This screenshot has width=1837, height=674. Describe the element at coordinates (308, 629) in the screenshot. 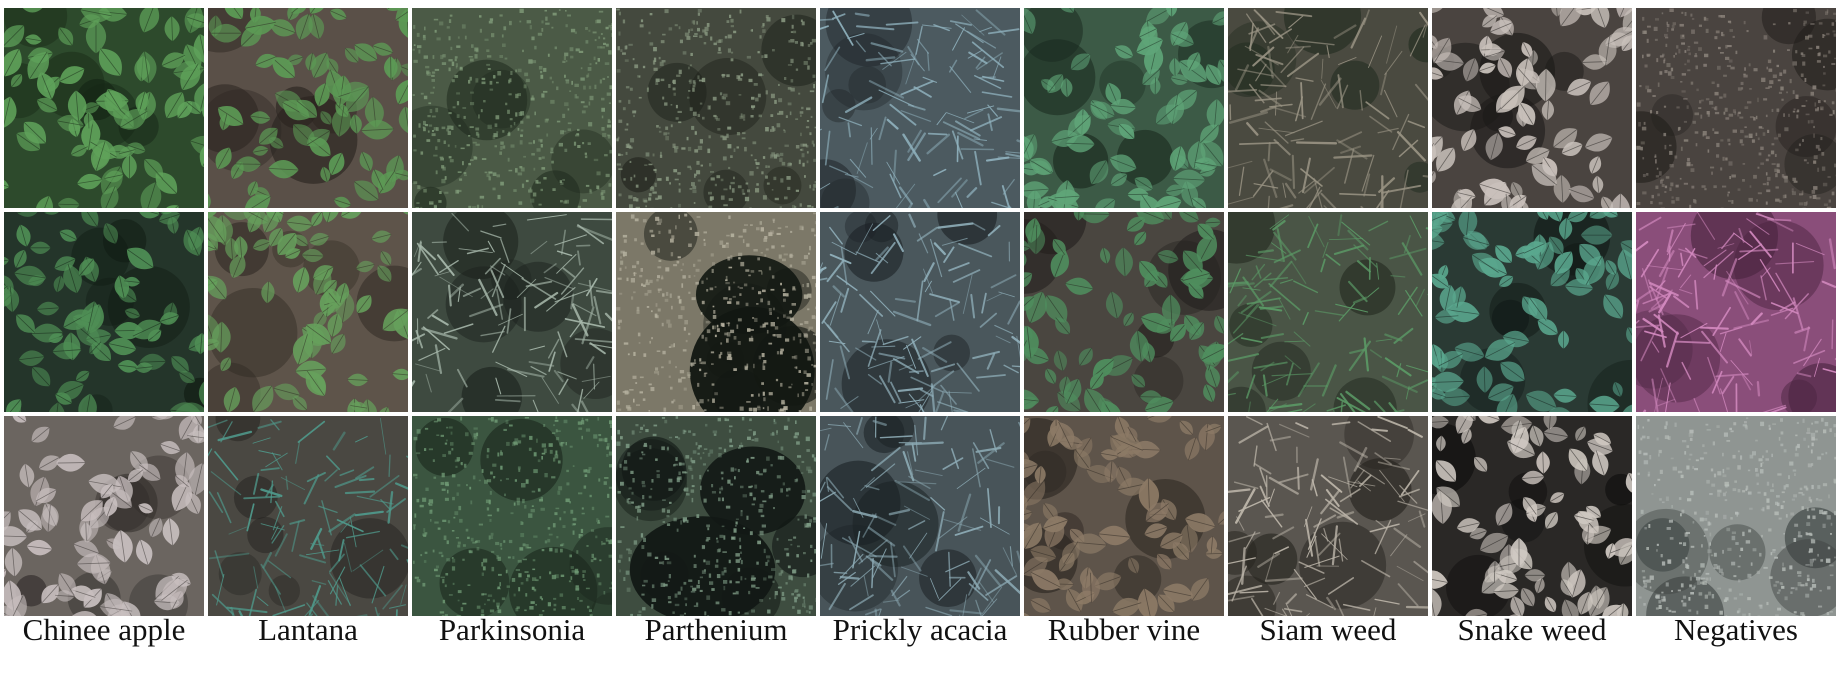

I see `column-label-lantana: Lantana` at that location.